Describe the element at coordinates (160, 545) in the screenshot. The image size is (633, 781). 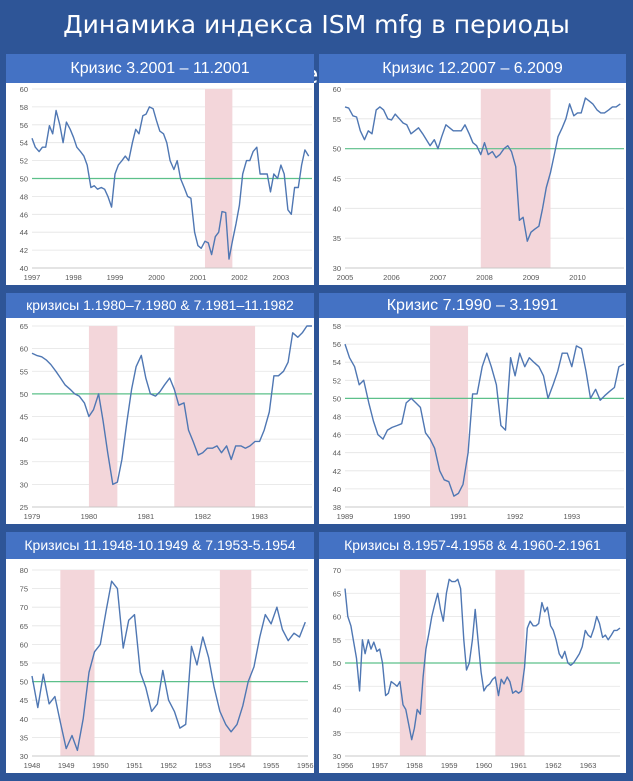
I see `chart-title: Кризисы 11.1948-10.1949 & 7.1953-5.1954` at that location.